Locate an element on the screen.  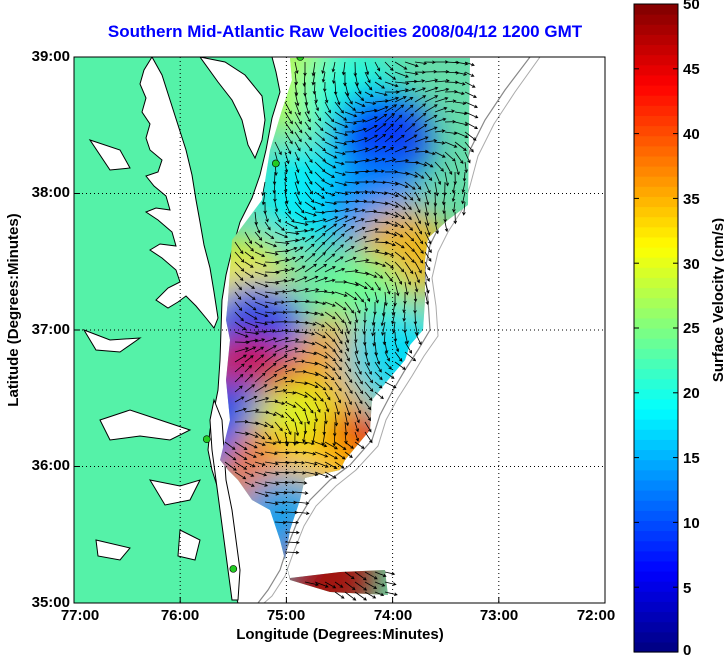
x-tick-label: 72:00 is located at coordinates (596, 615).